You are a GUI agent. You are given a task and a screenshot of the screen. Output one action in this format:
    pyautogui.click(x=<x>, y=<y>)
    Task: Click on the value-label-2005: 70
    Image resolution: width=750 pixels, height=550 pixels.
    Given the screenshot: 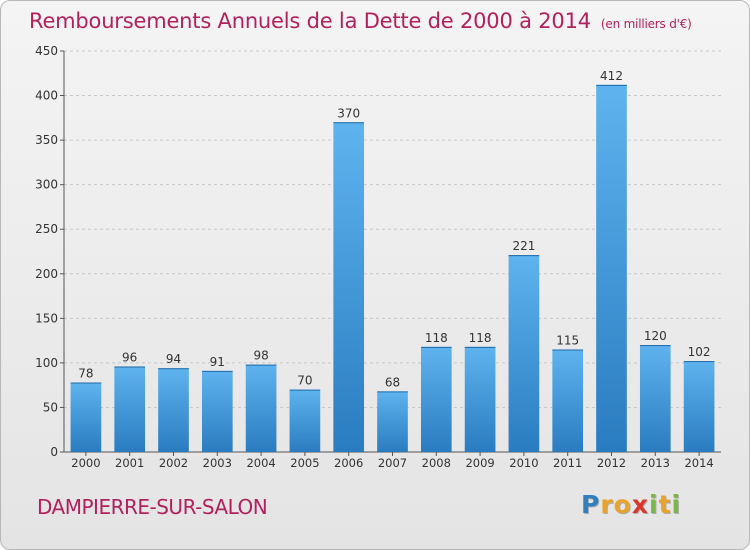 What is the action you would take?
    pyautogui.click(x=304, y=381)
    